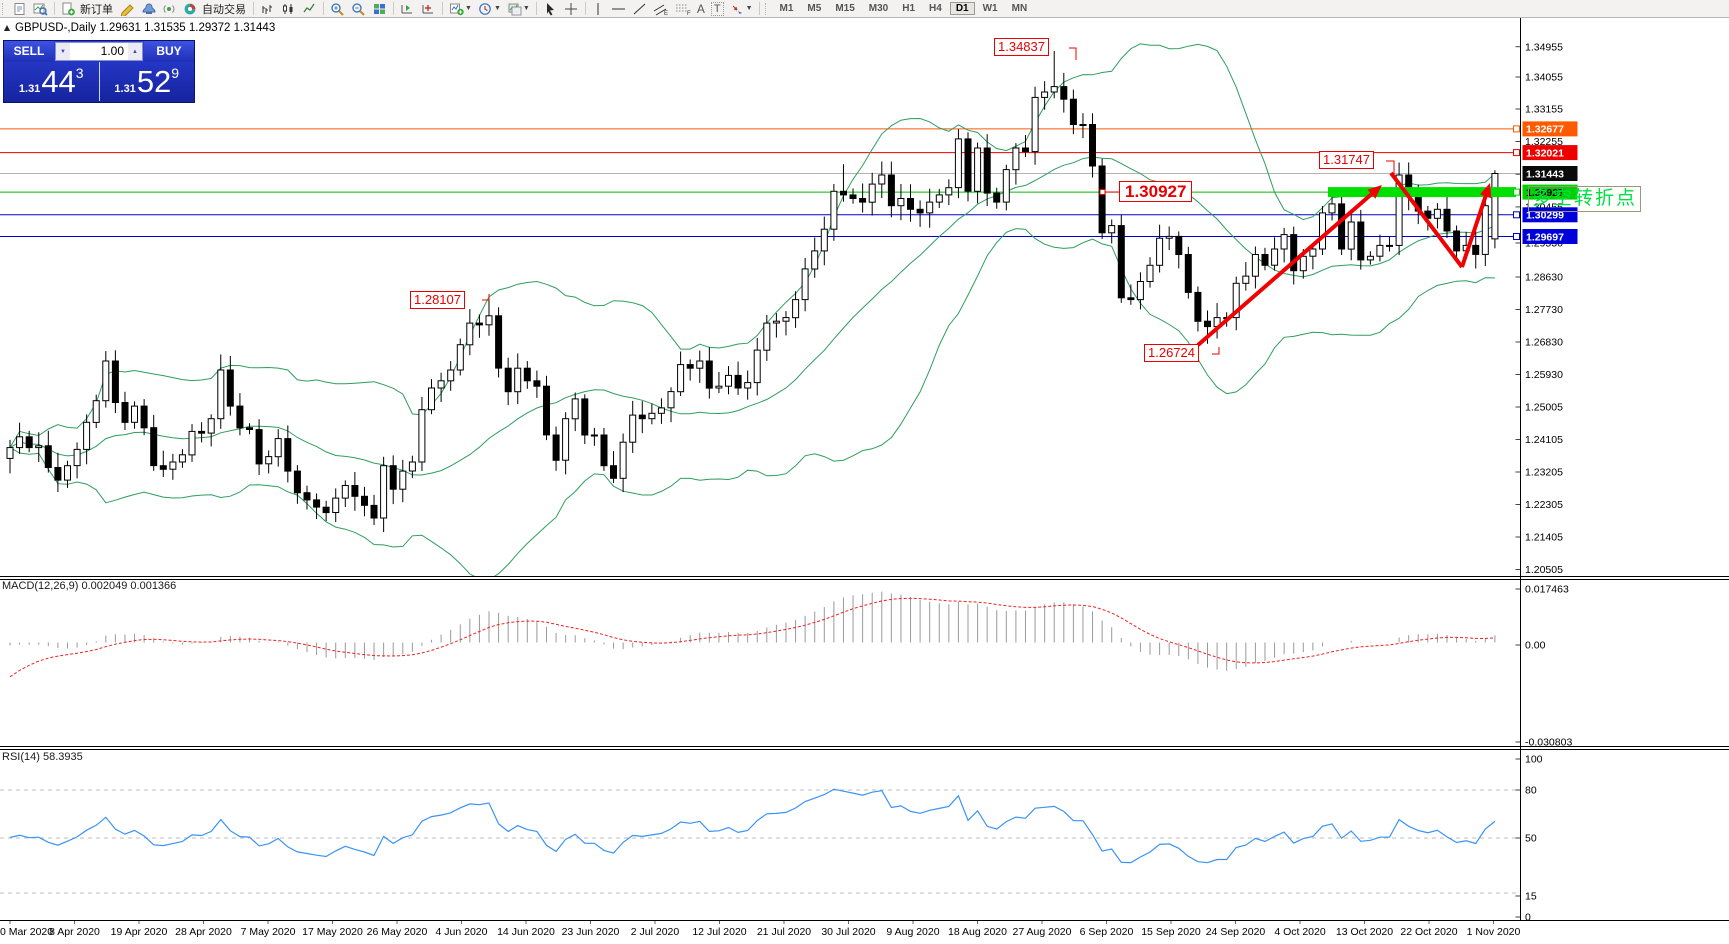 This screenshot has width=1729, height=944. Describe the element at coordinates (878, 8) in the screenshot. I see `timeframe-m30: M30` at that location.